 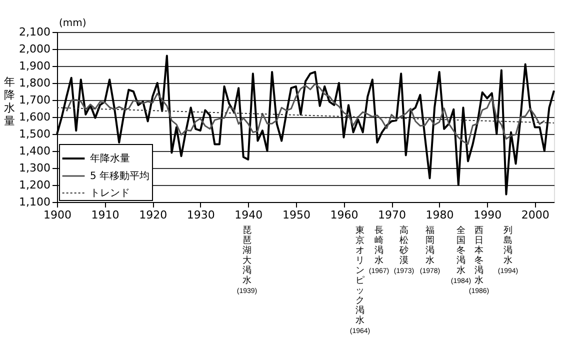 What do you see at coordinates (34, 134) in the screenshot?
I see `y-tick-label: 1,500` at bounding box center [34, 134].